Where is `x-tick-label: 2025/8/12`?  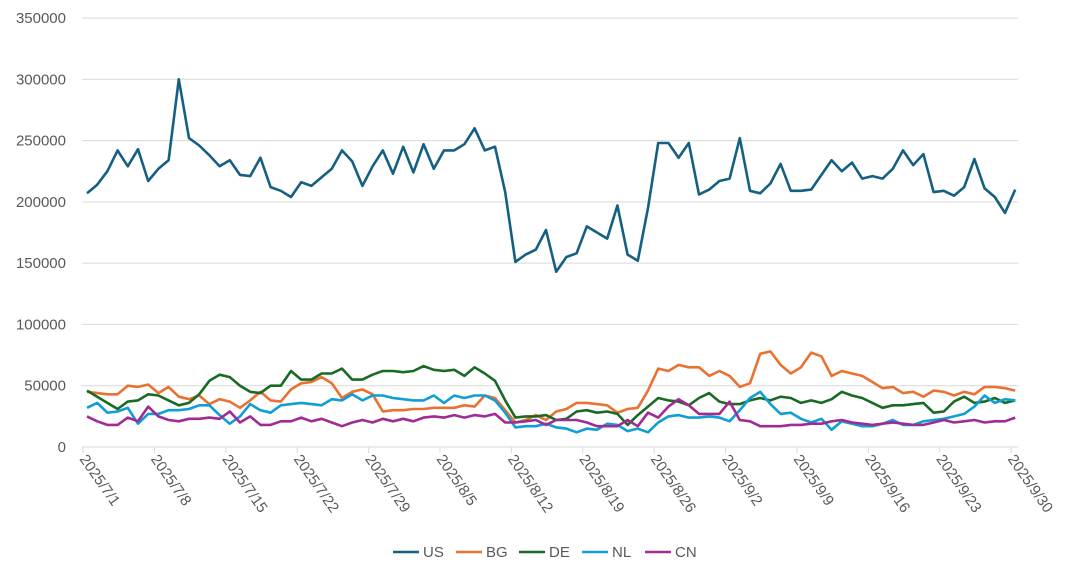
x-tick-label: 2025/8/12 is located at coordinates (530, 484).